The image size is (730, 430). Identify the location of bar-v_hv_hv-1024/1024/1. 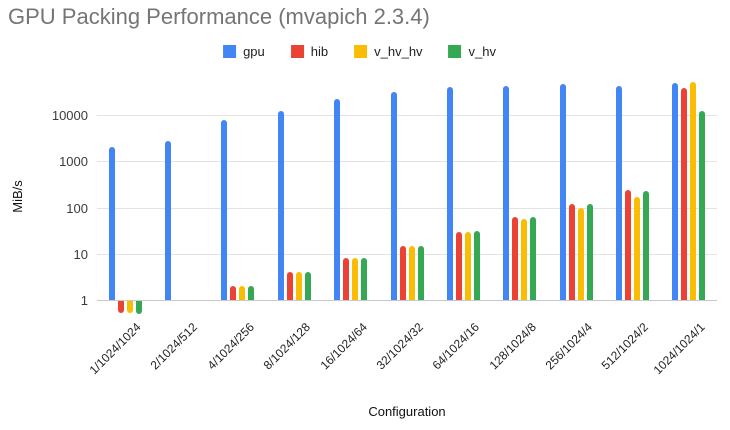
(693, 191).